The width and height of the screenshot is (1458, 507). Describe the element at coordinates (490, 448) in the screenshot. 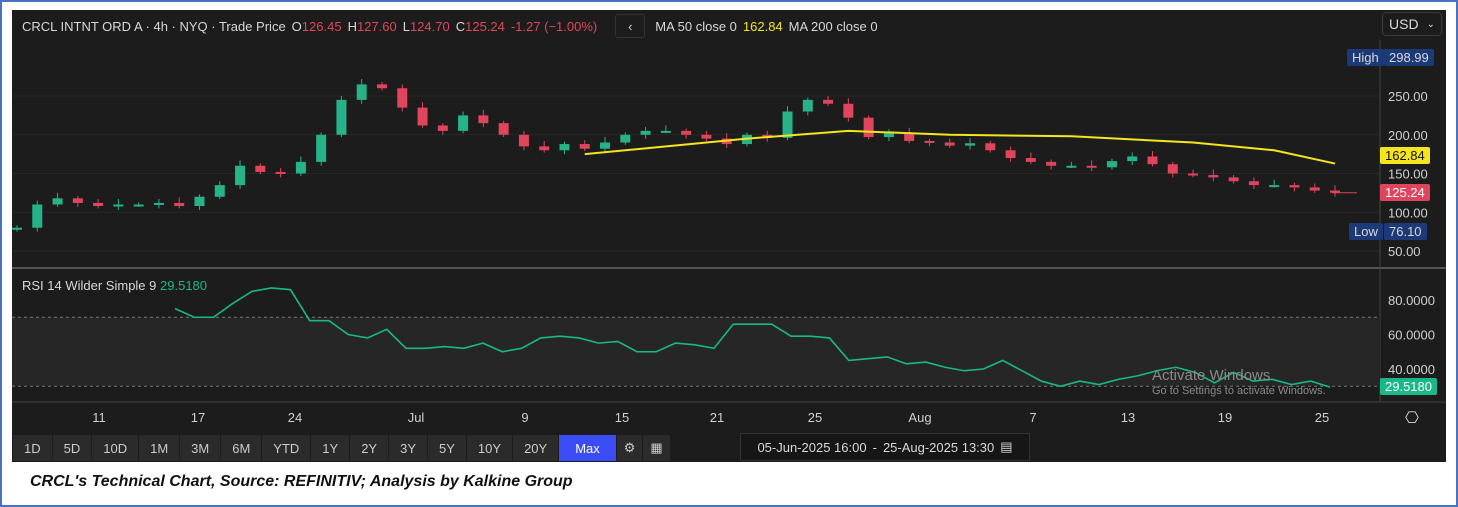

I see `timeframe-10y: 10Y` at that location.